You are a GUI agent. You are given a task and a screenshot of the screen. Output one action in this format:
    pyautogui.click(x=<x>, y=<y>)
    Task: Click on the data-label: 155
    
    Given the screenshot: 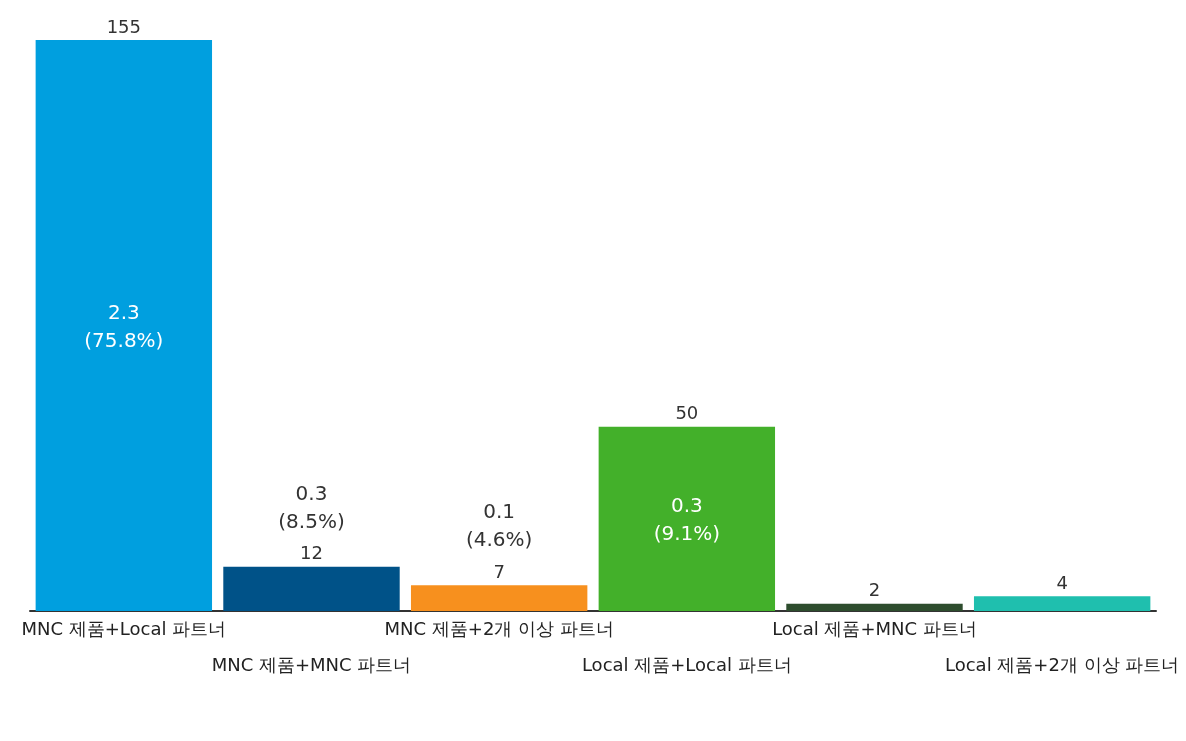 What is the action you would take?
    pyautogui.click(x=124, y=26)
    